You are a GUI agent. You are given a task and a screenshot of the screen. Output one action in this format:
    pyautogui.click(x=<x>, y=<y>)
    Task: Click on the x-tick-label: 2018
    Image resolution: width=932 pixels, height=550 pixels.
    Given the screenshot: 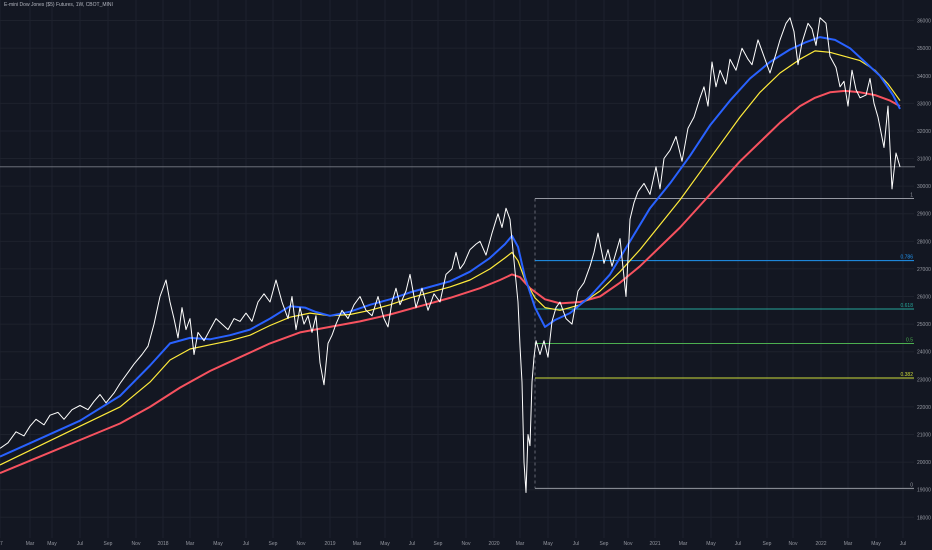 What is the action you would take?
    pyautogui.click(x=162, y=544)
    